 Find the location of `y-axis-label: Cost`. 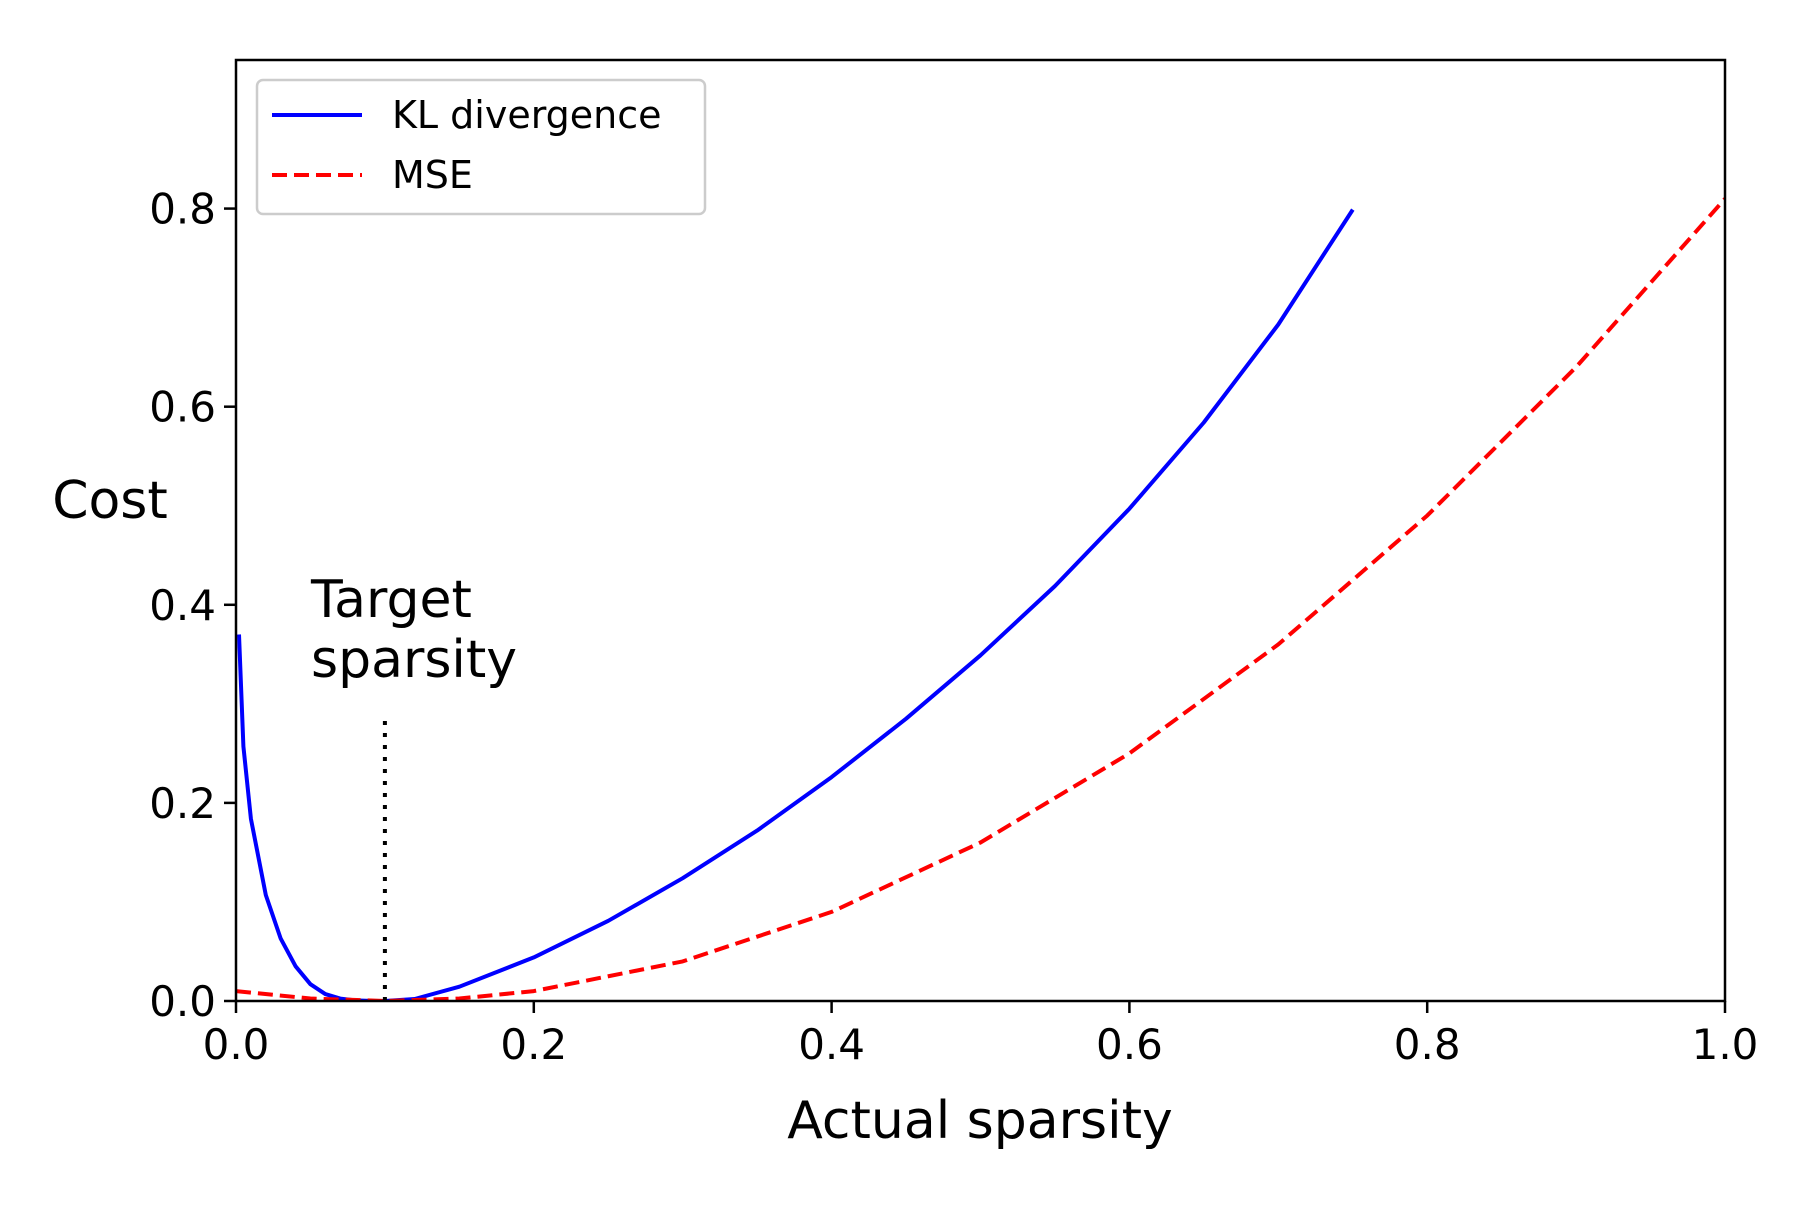

y-axis-label: Cost is located at coordinates (110, 501).